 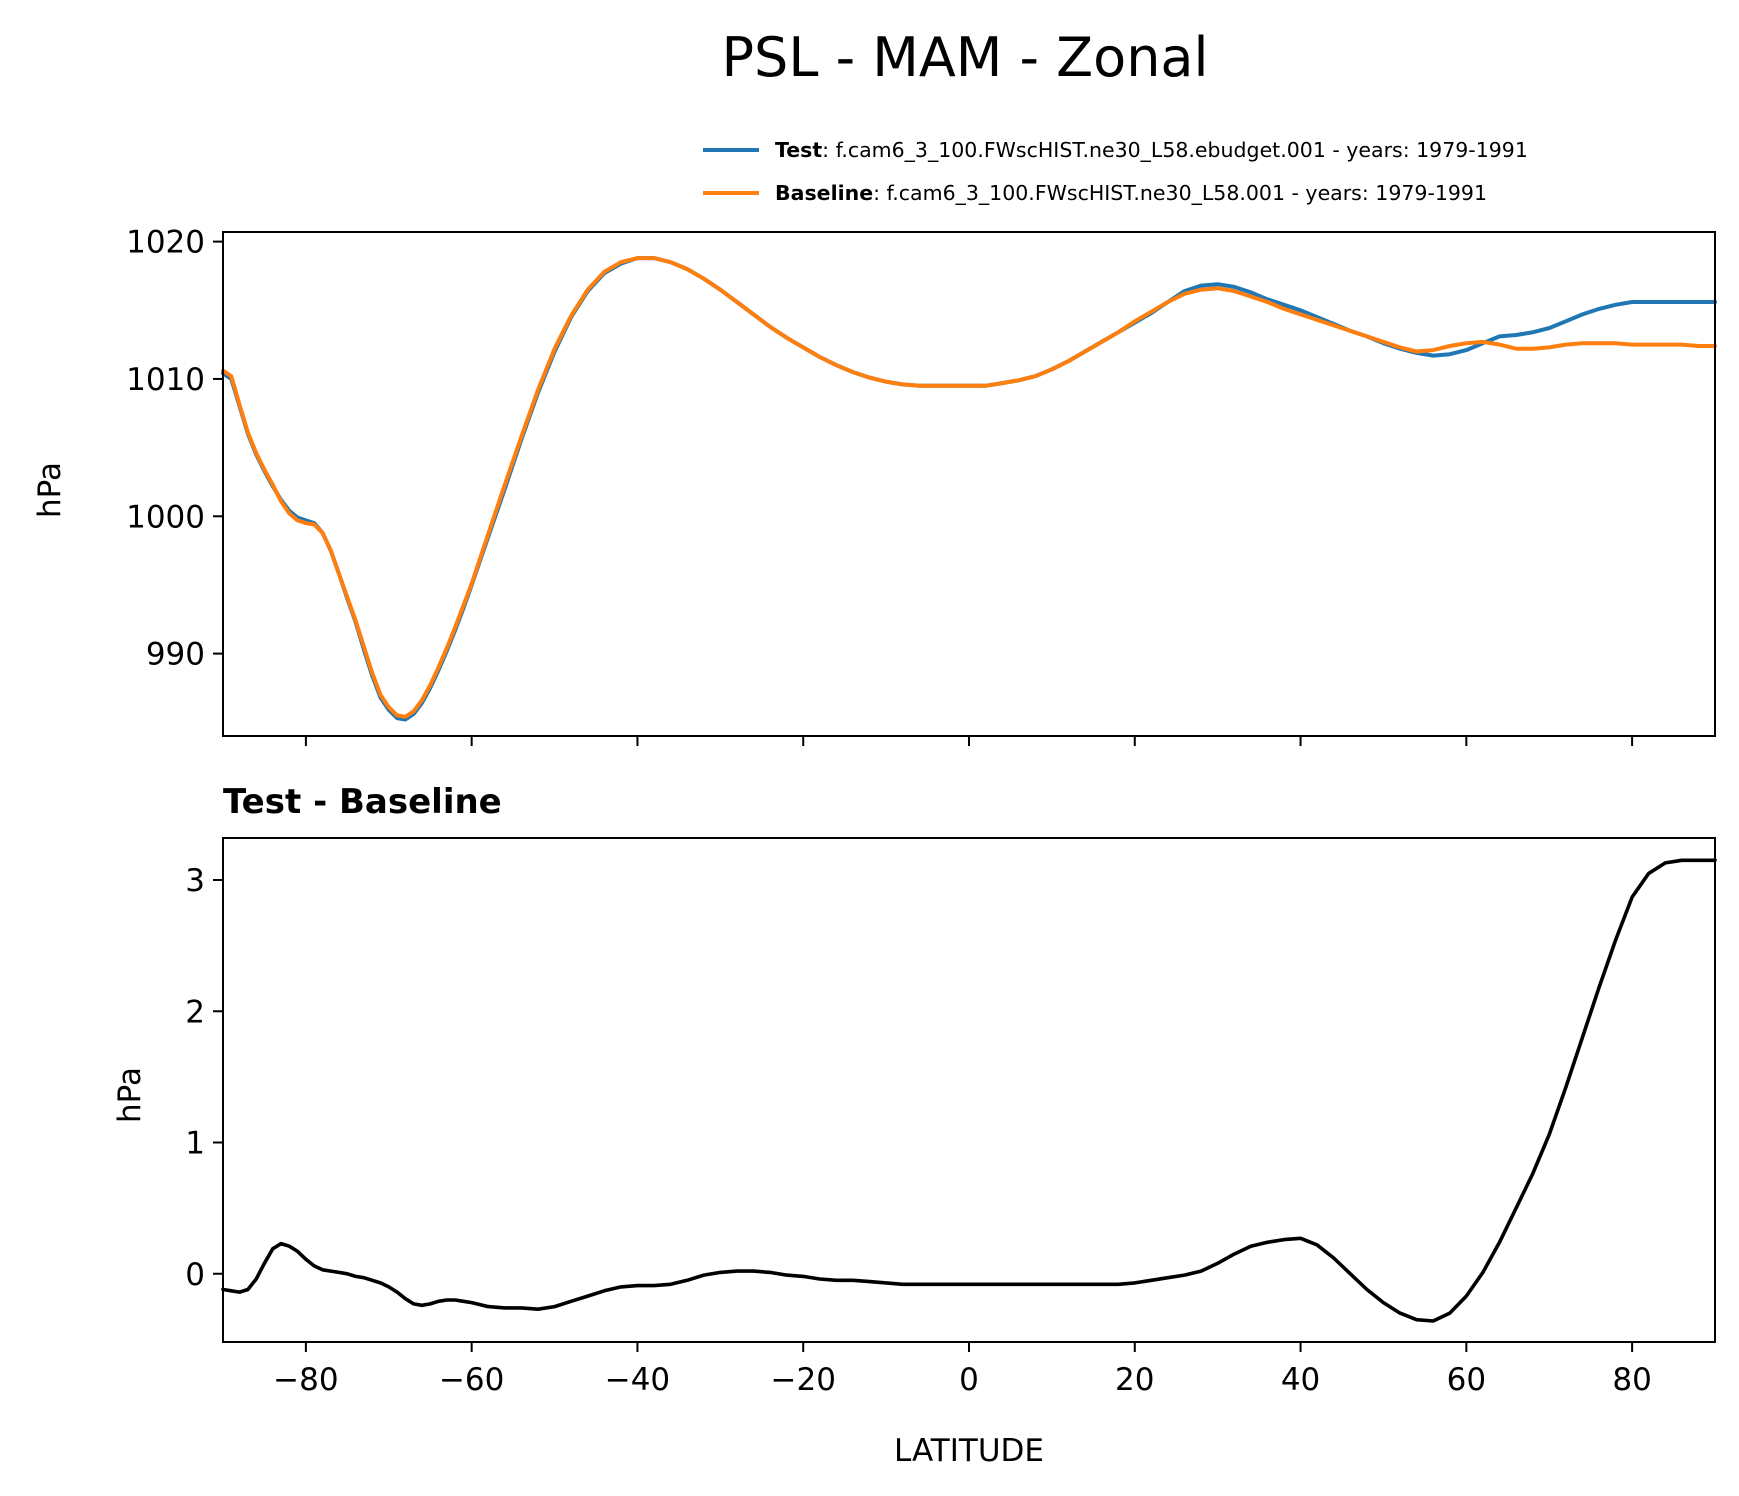 I want to click on bottom-panel-title: Test - Baseline, so click(x=362, y=802).